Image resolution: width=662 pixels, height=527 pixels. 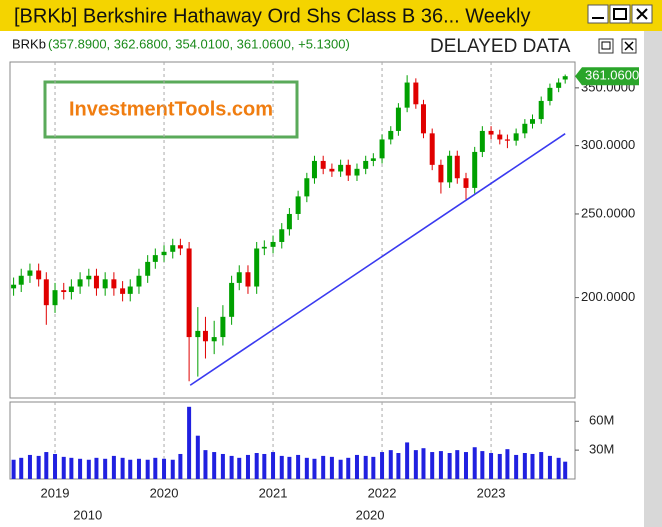 What do you see at coordinates (171, 109) in the screenshot?
I see `watermark-box` at bounding box center [171, 109].